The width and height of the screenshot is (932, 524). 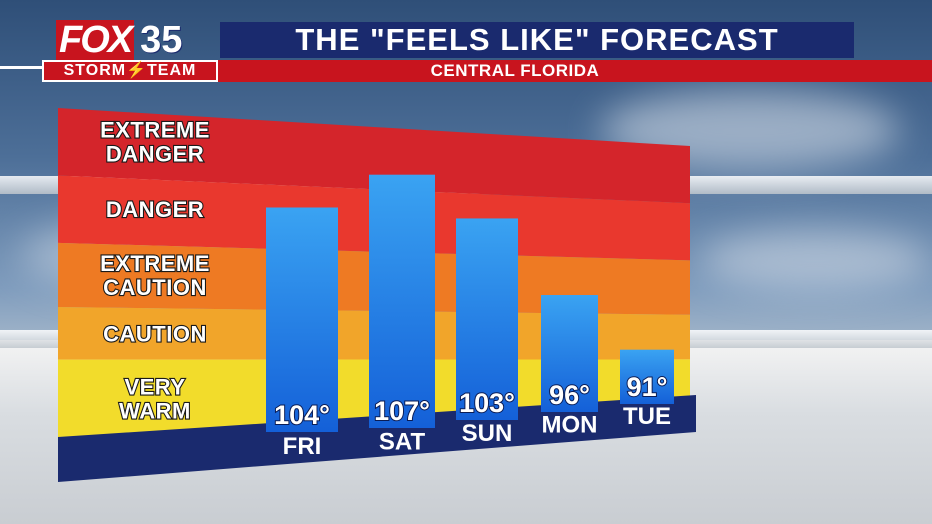 I want to click on header-accent-line, so click(x=21, y=67).